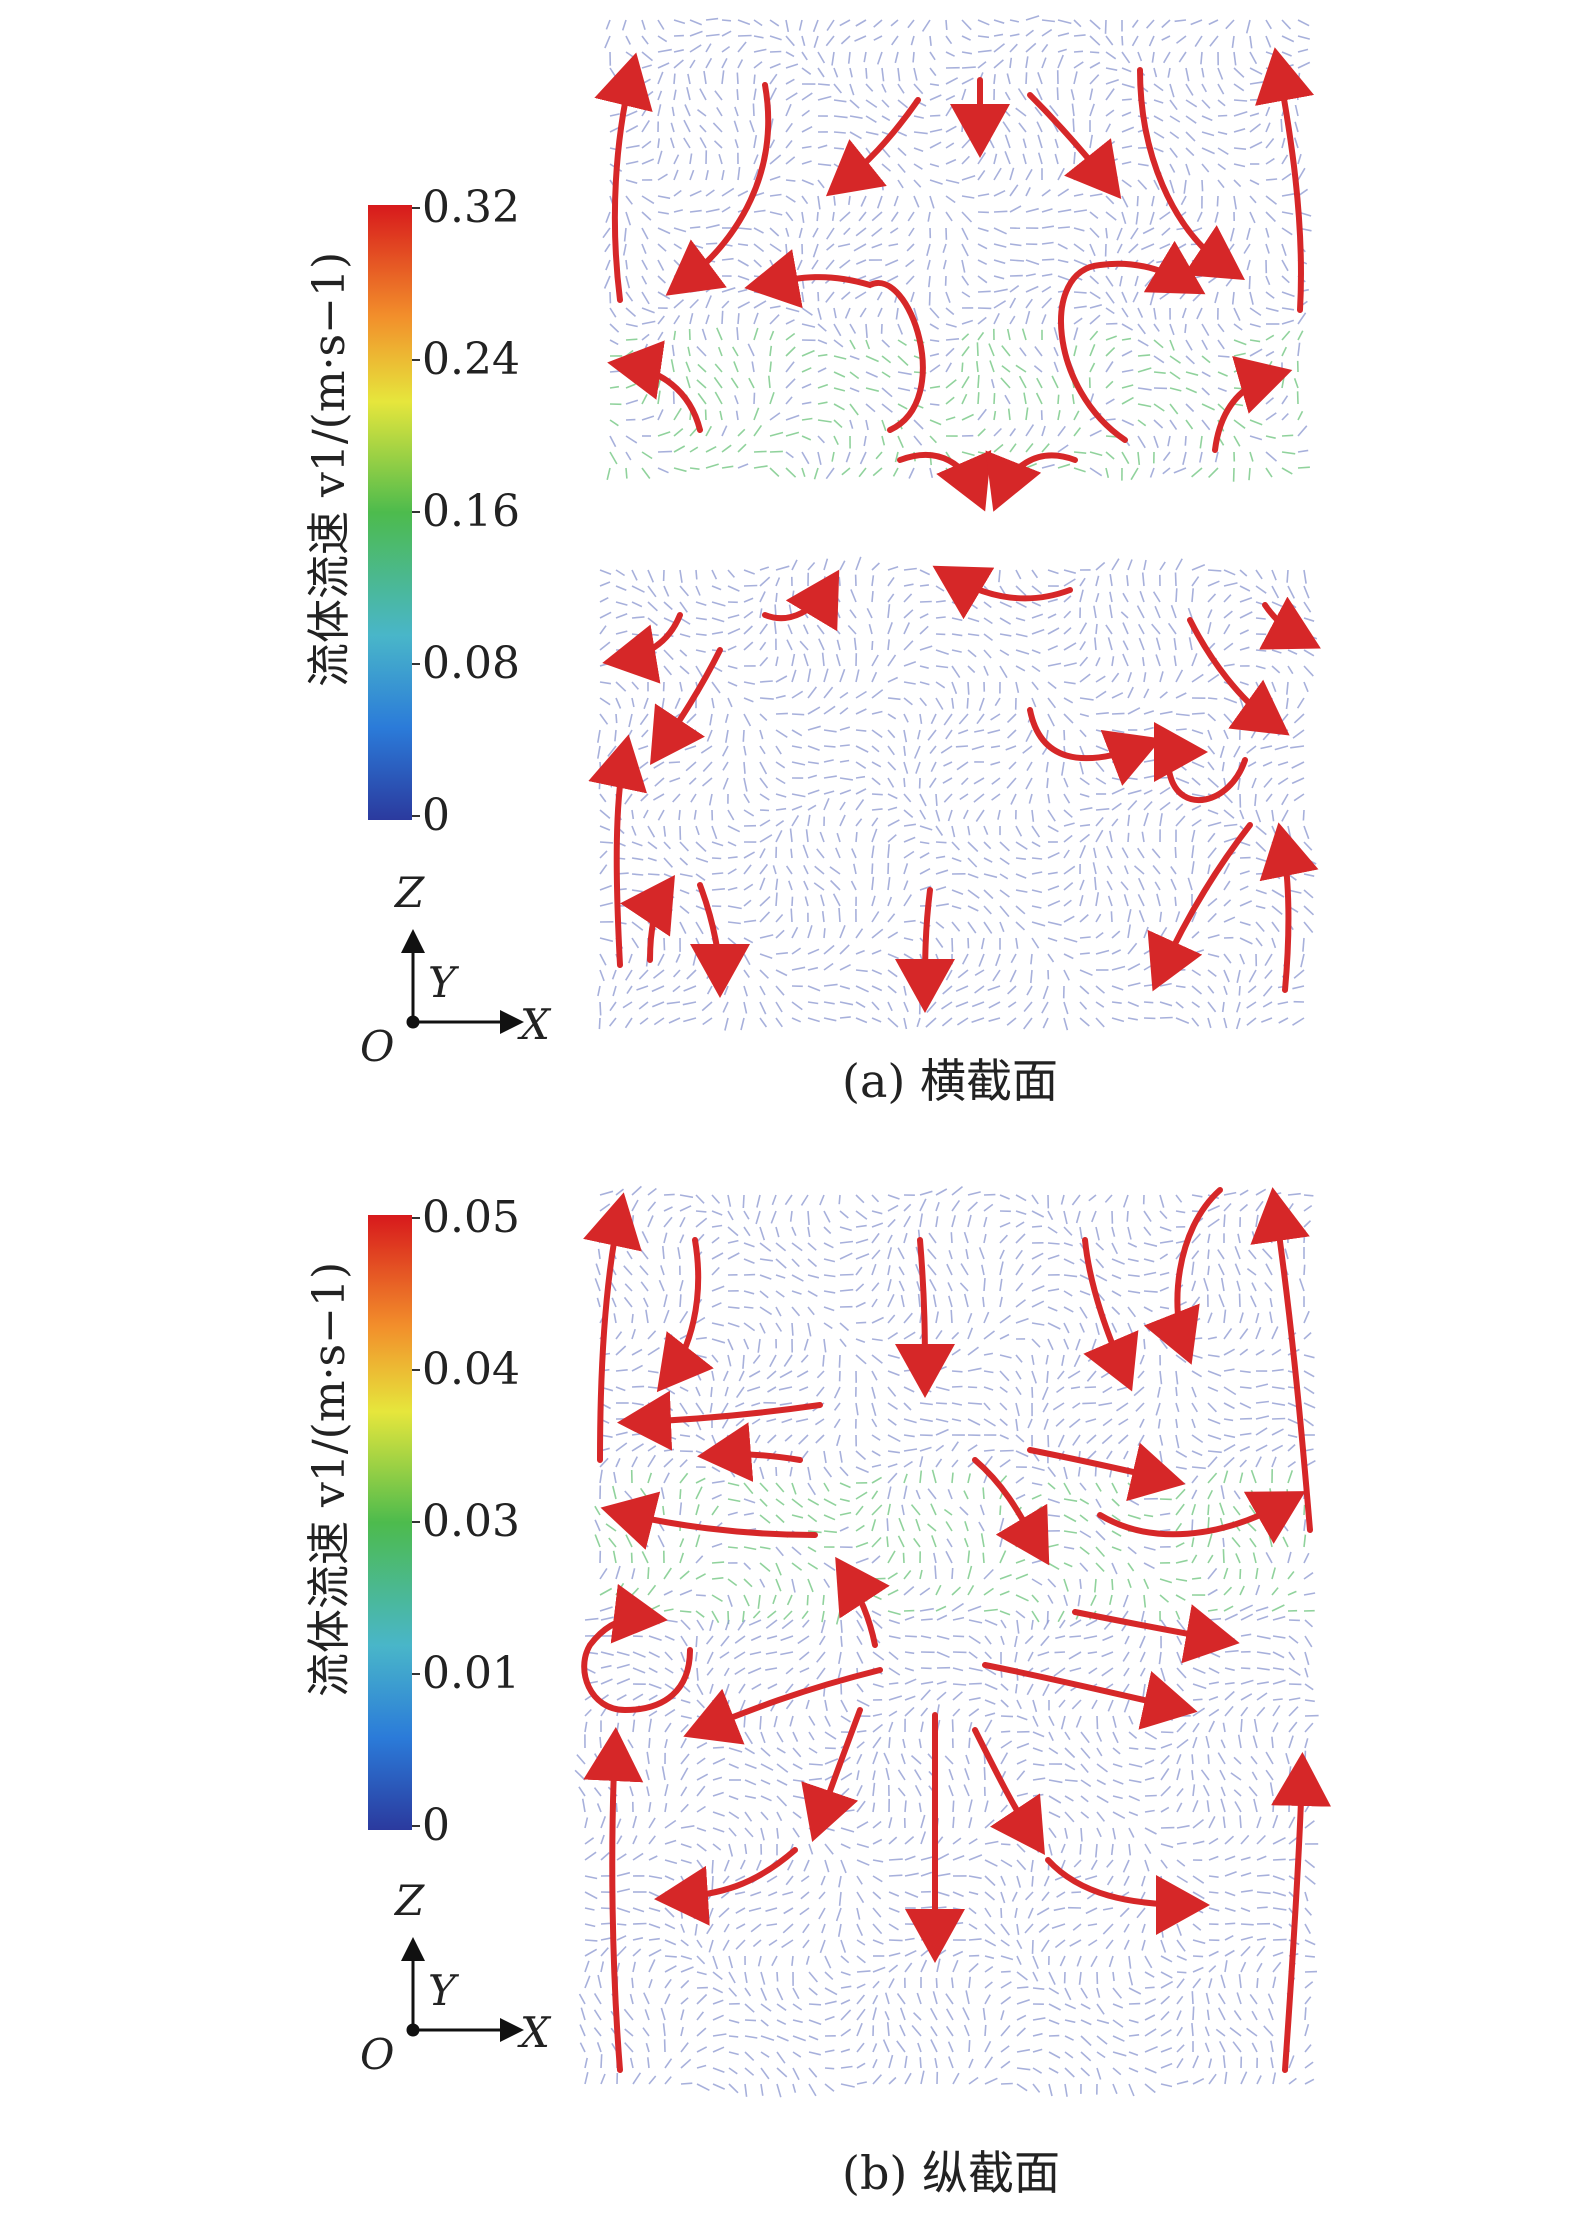  I want to click on colorbar-b, so click(390, 1522).